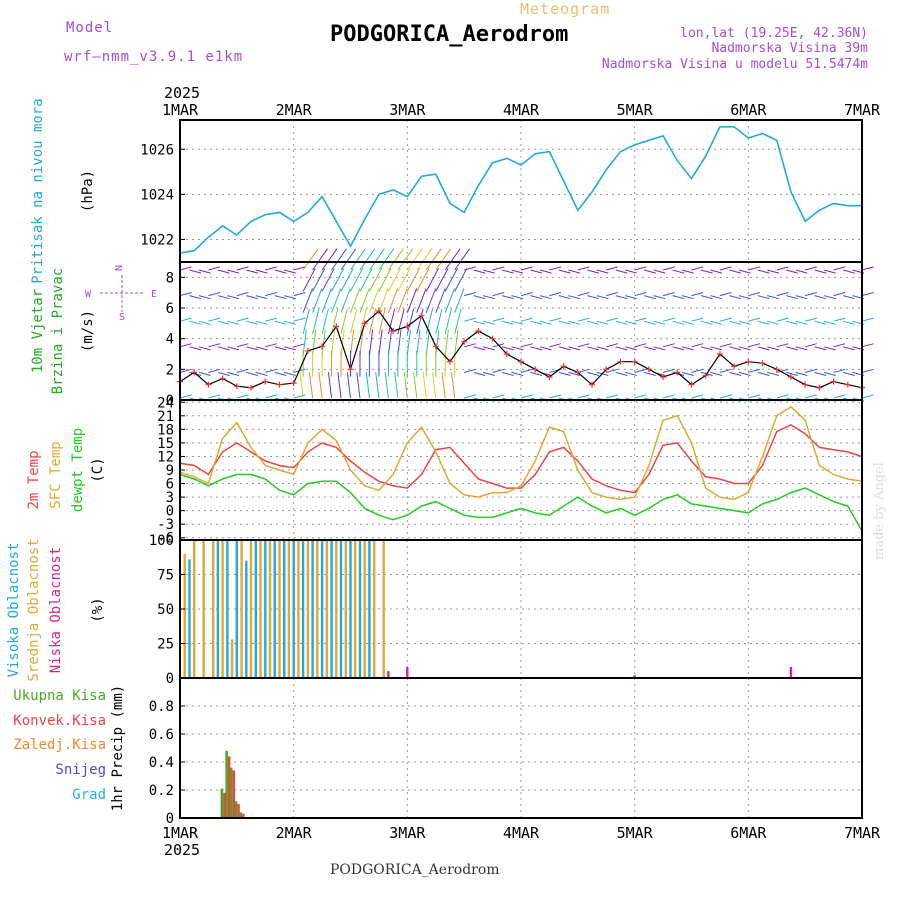 Image resolution: width=900 pixels, height=900 pixels. I want to click on dewpt-line, so click(521, 502).